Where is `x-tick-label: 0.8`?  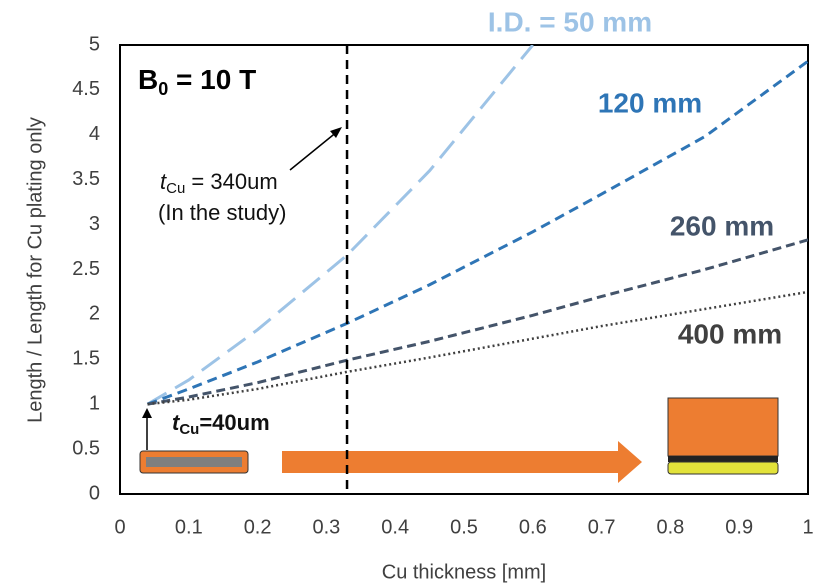 x-tick-label: 0.8 is located at coordinates (670, 527).